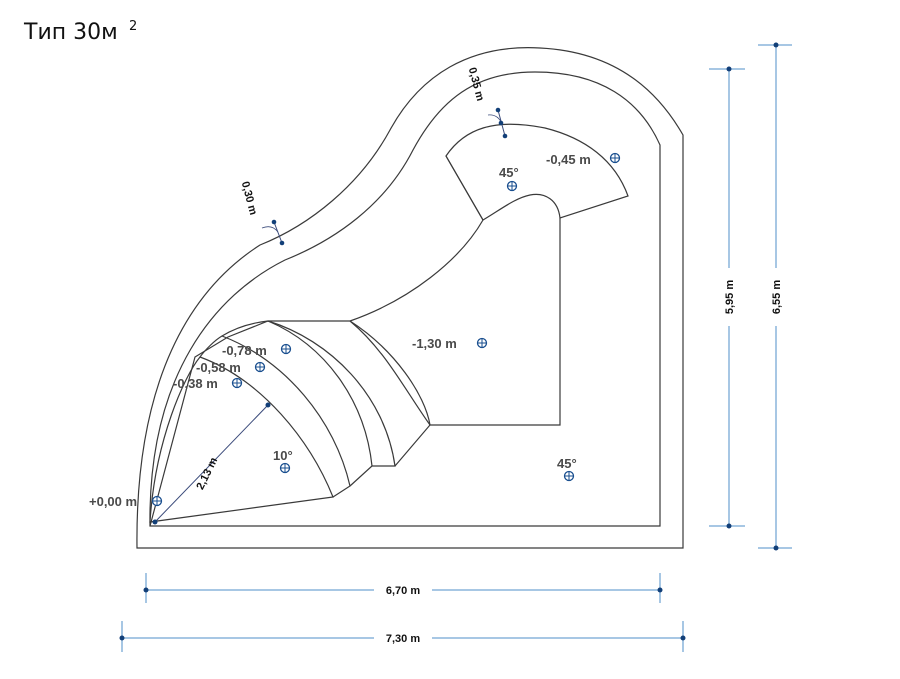 Image resolution: width=900 pixels, height=679 pixels. What do you see at coordinates (157, 501) in the screenshot?
I see `marker-start` at bounding box center [157, 501].